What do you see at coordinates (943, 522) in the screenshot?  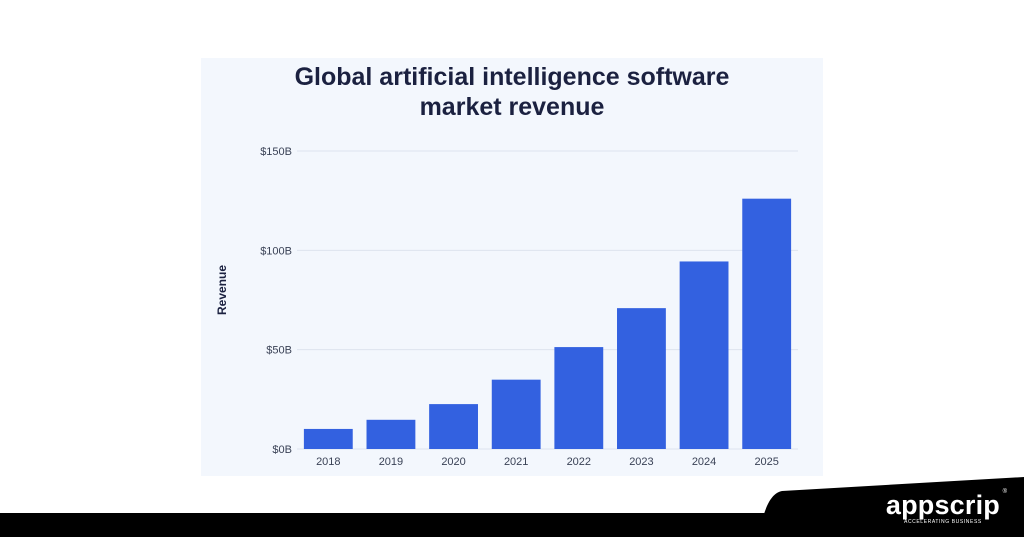 I see `brand-tagline: ACCELERATING BUSINESS` at bounding box center [943, 522].